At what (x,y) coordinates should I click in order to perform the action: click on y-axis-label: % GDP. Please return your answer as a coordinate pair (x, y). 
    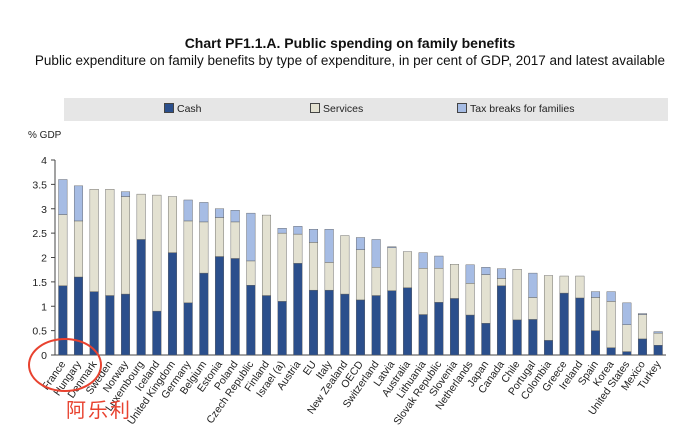
    Looking at the image, I should click on (45, 135).